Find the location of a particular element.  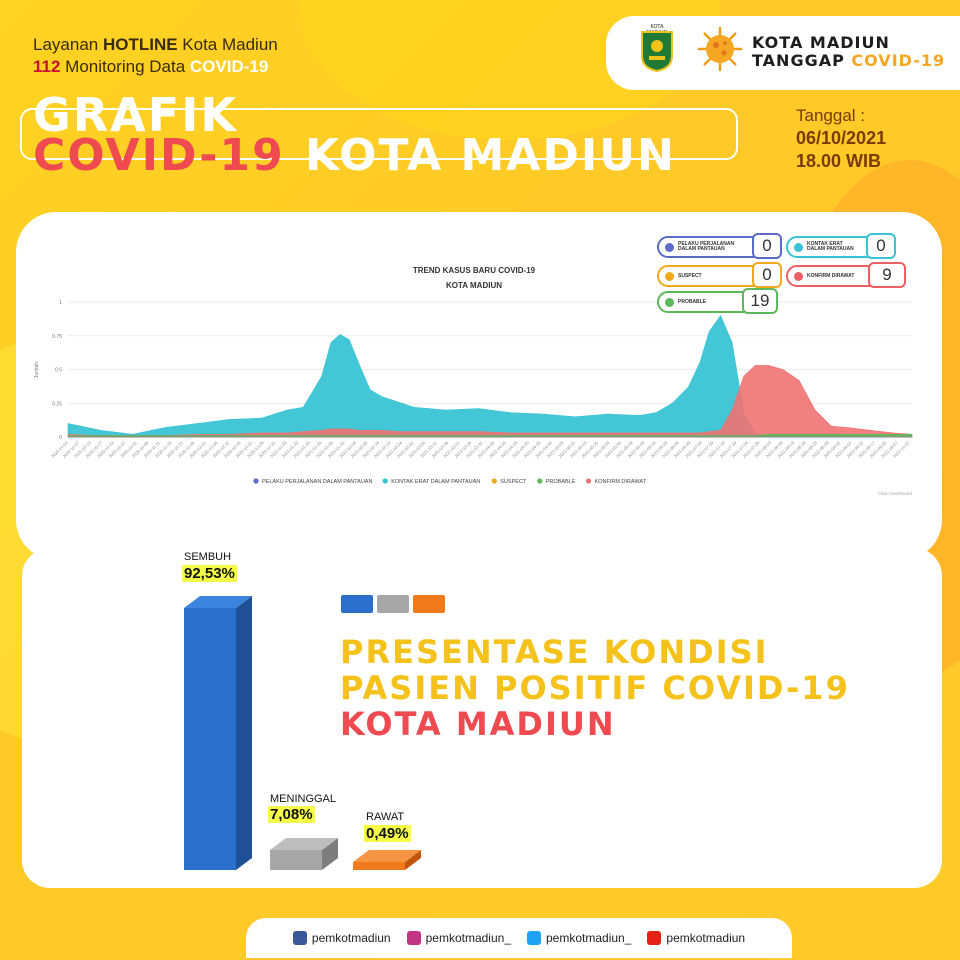

y-tick-label: 0.25 is located at coordinates (57, 404).